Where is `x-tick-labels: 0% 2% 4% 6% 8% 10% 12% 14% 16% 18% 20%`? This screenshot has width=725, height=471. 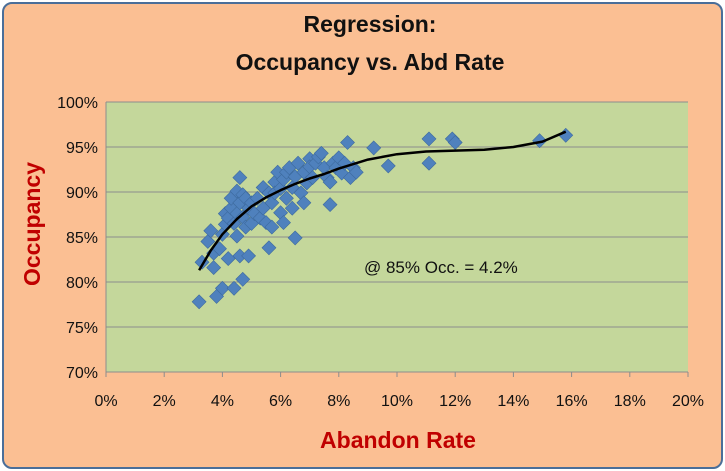 x-tick-labels: 0% 2% 4% 6% 8% 10% 12% 14% 16% 18% 20% is located at coordinates (399, 401).